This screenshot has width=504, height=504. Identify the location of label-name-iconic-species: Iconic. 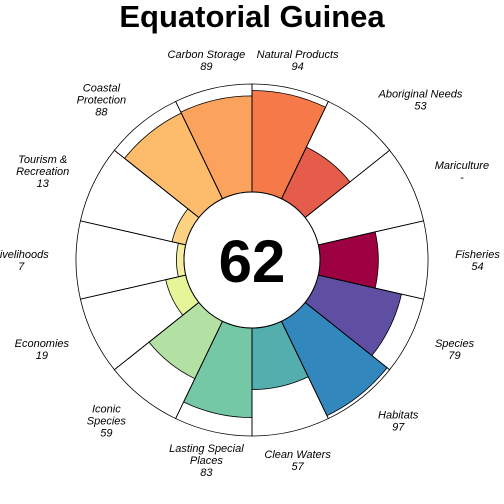
(106, 409).